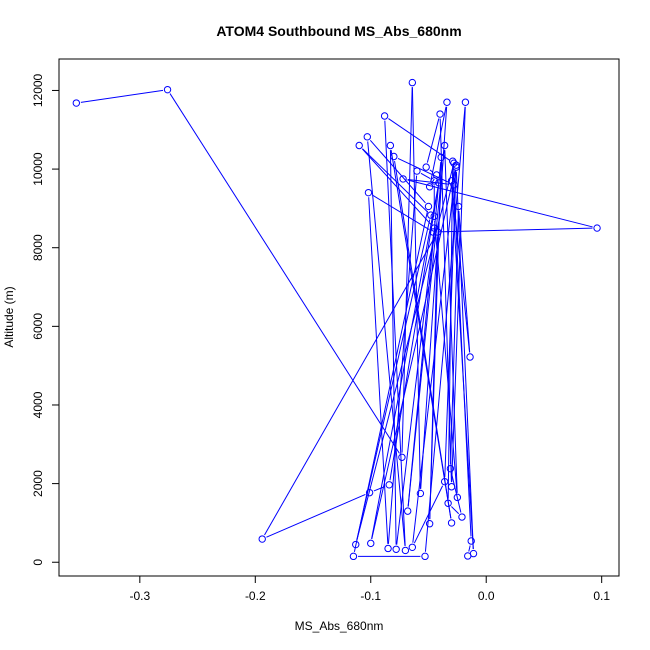 This screenshot has width=650, height=650. I want to click on y-tick-label: 0, so click(38, 562).